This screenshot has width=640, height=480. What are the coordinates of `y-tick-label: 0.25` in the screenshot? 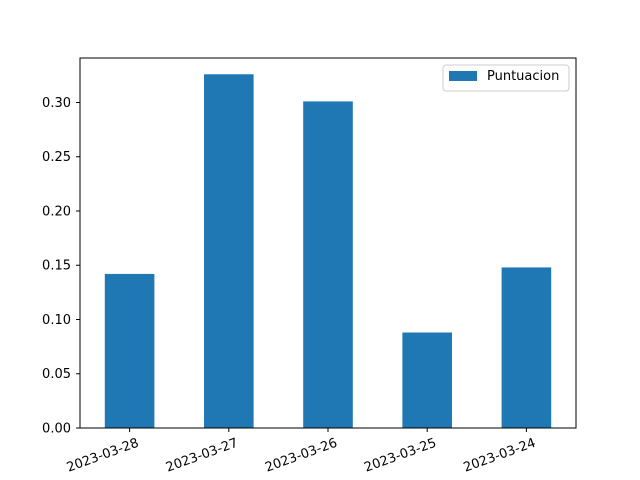 It's located at (56, 157).